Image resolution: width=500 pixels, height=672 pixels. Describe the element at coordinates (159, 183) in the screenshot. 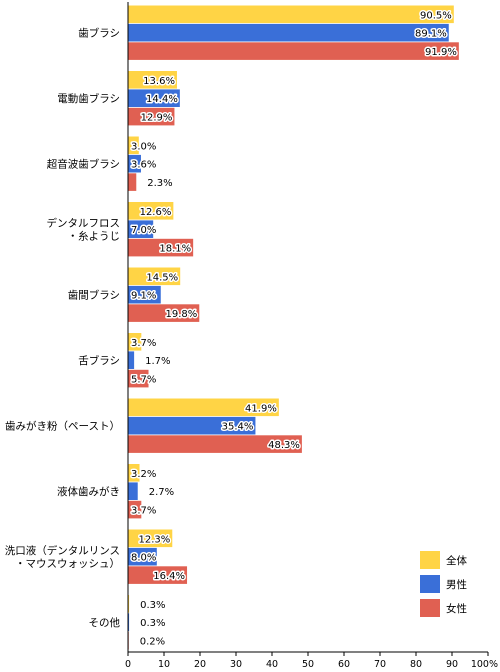

I see `data-label: 2.3%` at that location.